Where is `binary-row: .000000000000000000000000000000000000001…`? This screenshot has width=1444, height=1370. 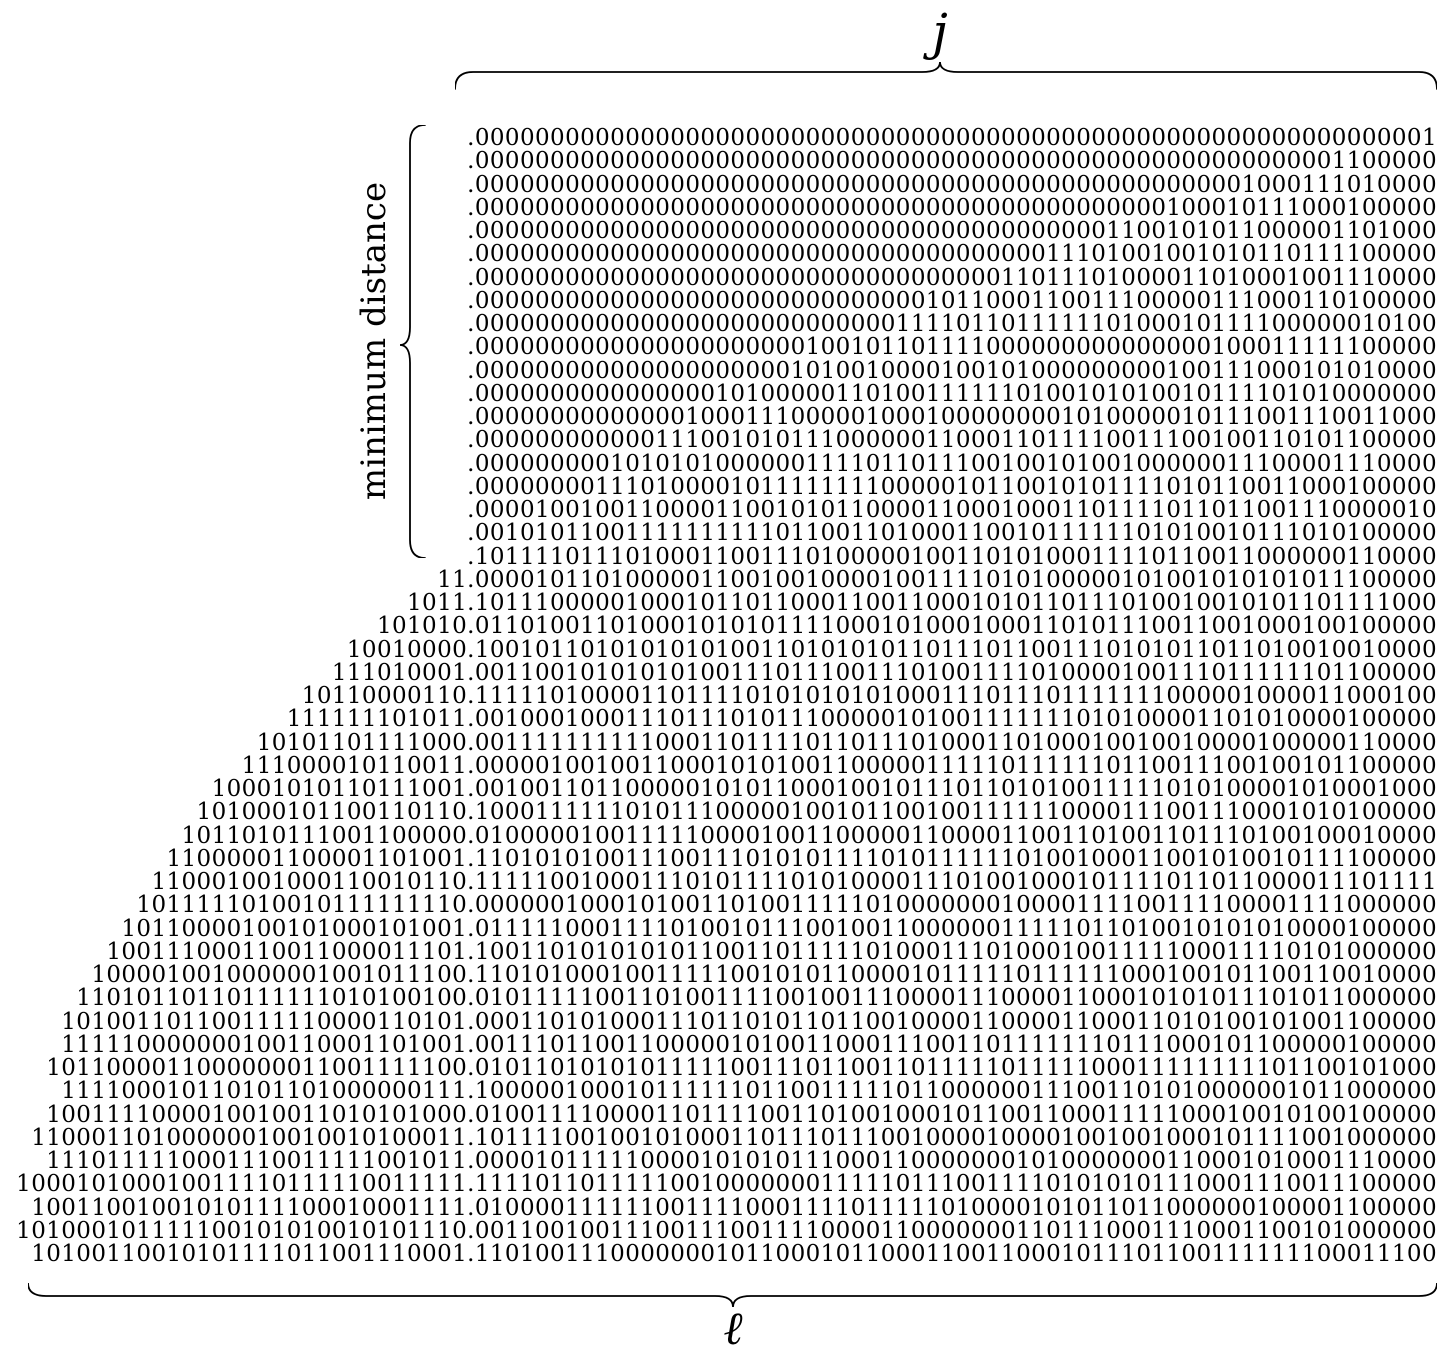 binary-row: .000000000000000000000000000000000000001… is located at coordinates (952, 254).